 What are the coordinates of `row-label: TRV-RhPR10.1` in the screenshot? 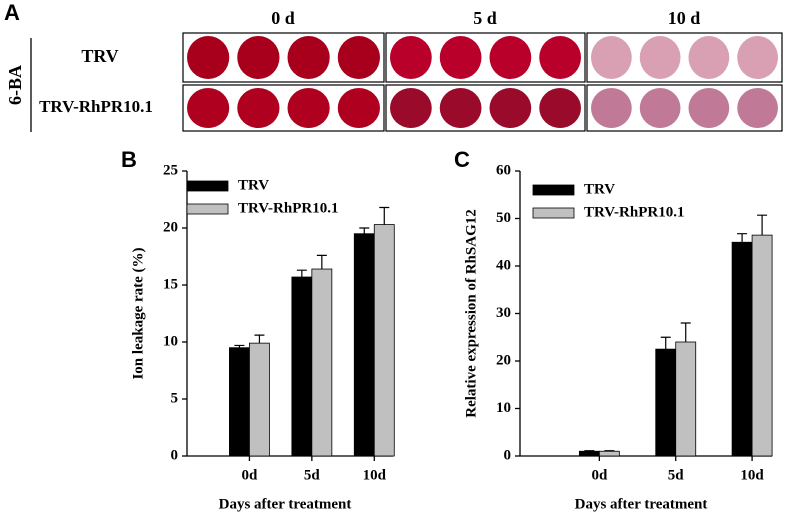 It's located at (96, 106).